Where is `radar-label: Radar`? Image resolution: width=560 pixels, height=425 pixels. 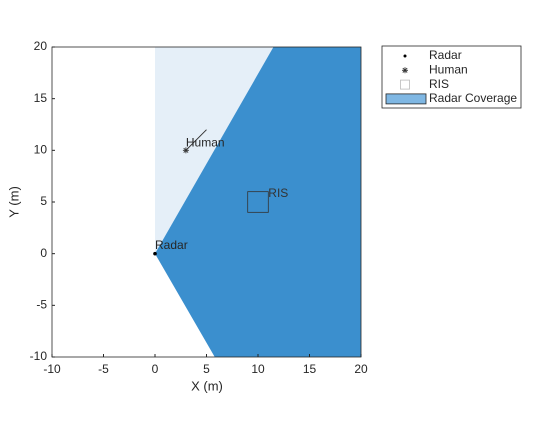 radar-label: Radar is located at coordinates (171, 245).